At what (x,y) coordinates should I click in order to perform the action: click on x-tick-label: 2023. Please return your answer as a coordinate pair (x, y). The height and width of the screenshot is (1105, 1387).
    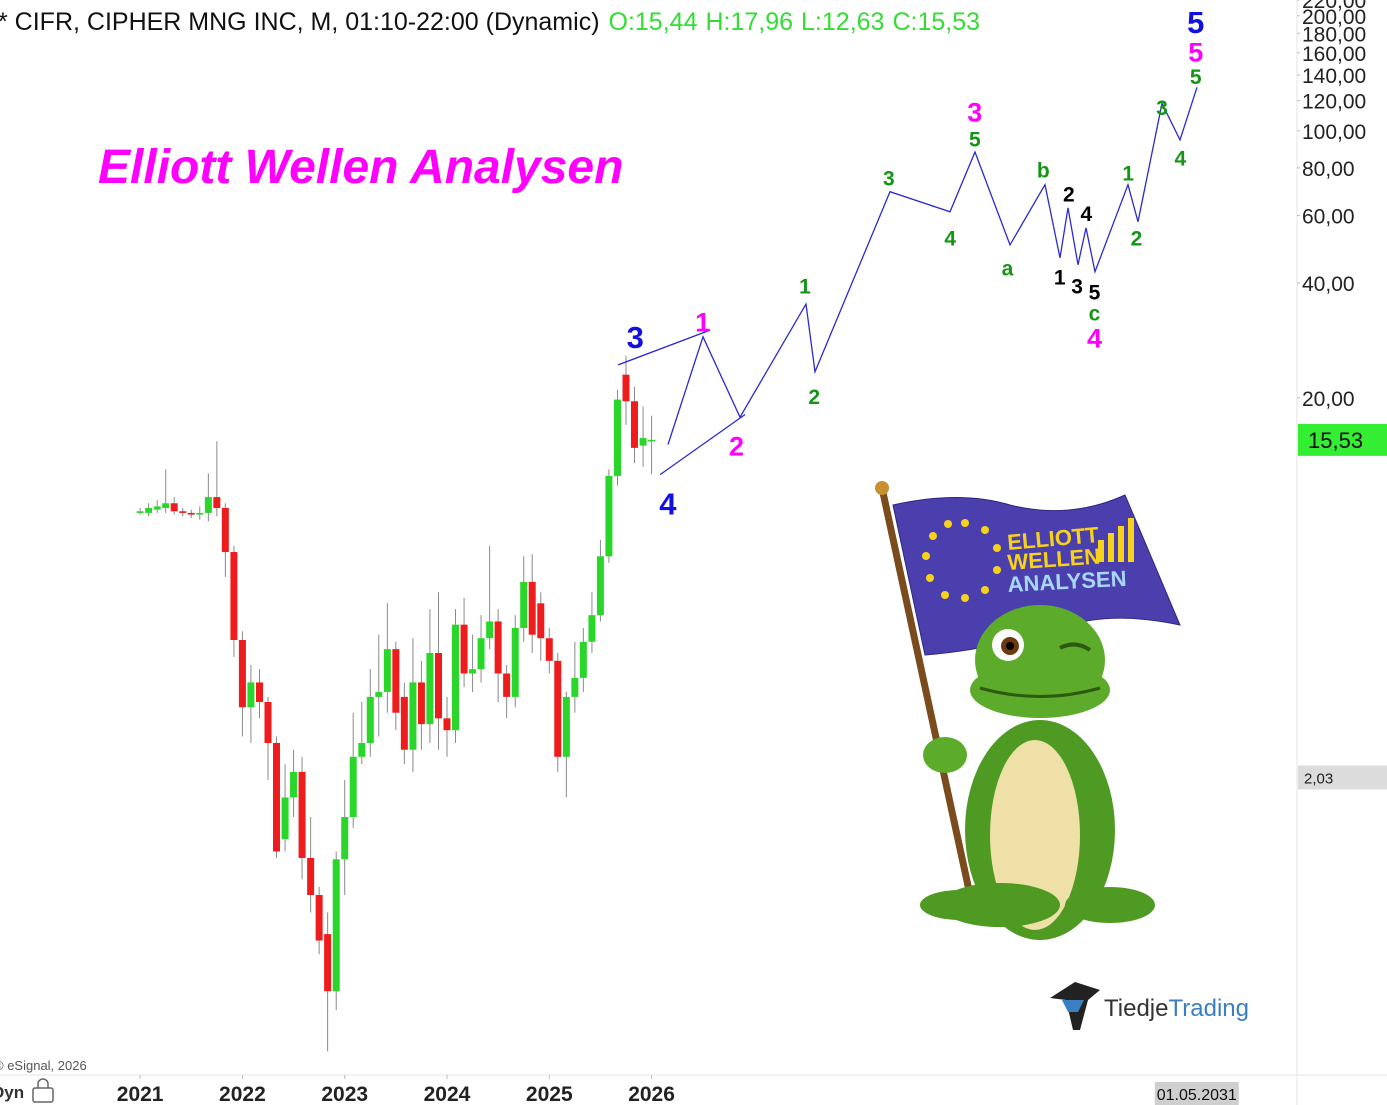
    Looking at the image, I should click on (344, 1094).